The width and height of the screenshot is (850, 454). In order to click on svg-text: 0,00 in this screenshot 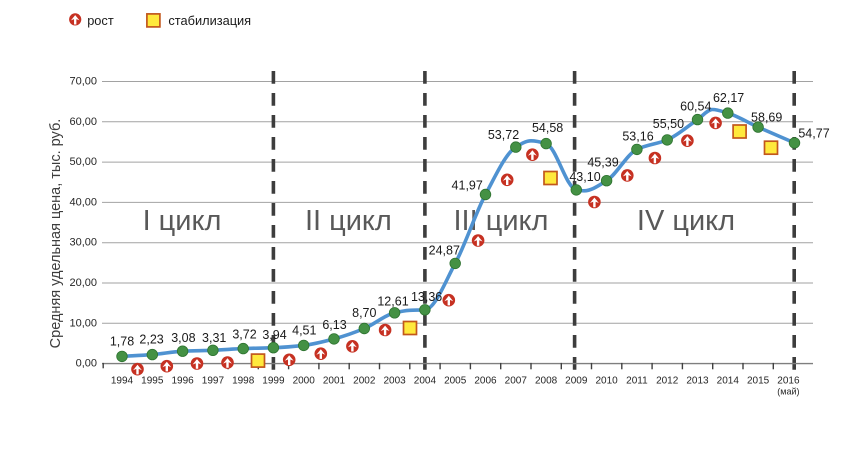, I will do `click(86, 364)`.